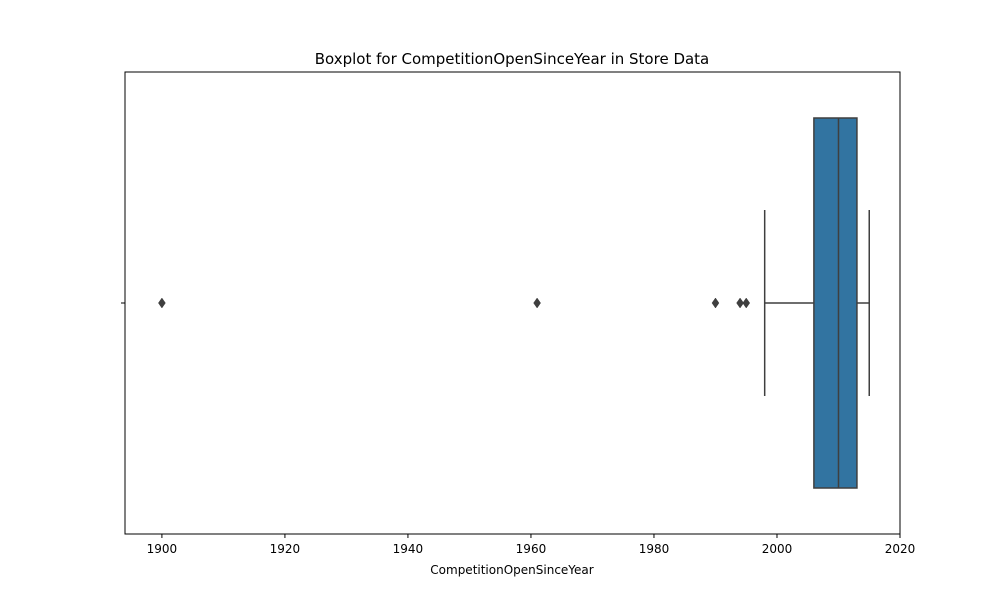  I want to click on x-tick-label: 1940, so click(408, 549).